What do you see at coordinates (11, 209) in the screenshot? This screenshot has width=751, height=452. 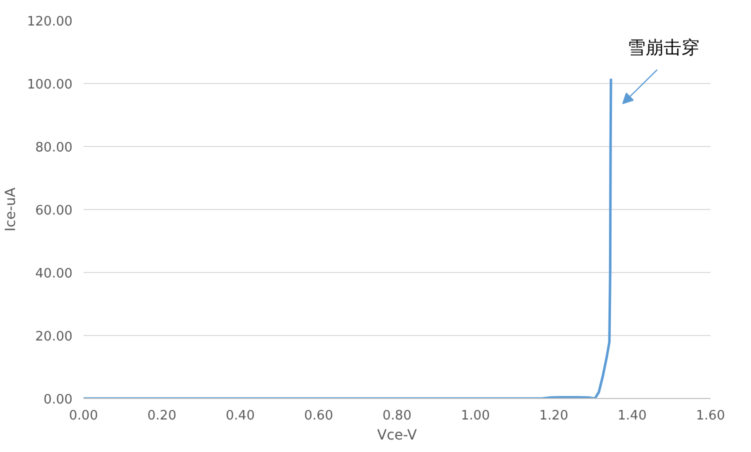 I see `y-axis-title: Ice-uA` at bounding box center [11, 209].